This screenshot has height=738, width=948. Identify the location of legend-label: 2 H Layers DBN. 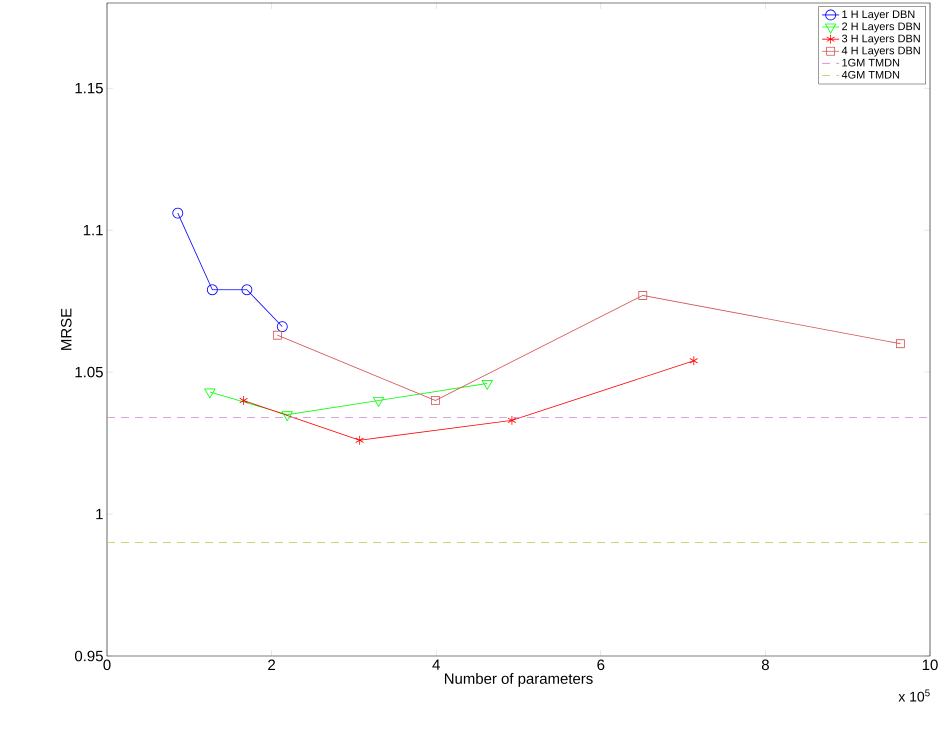
(881, 27).